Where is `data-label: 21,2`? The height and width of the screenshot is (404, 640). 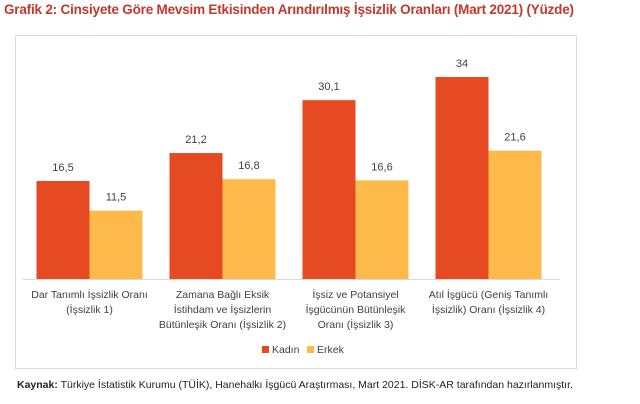
data-label: 21,2 is located at coordinates (195, 140).